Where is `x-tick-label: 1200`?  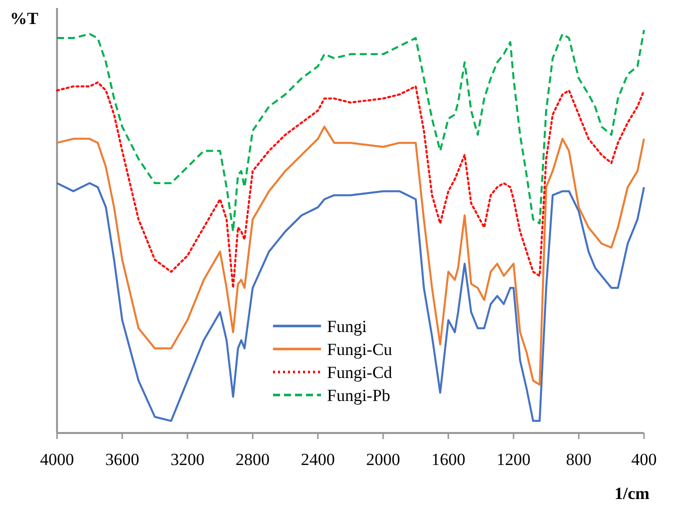 x-tick-label: 1200 is located at coordinates (513, 459).